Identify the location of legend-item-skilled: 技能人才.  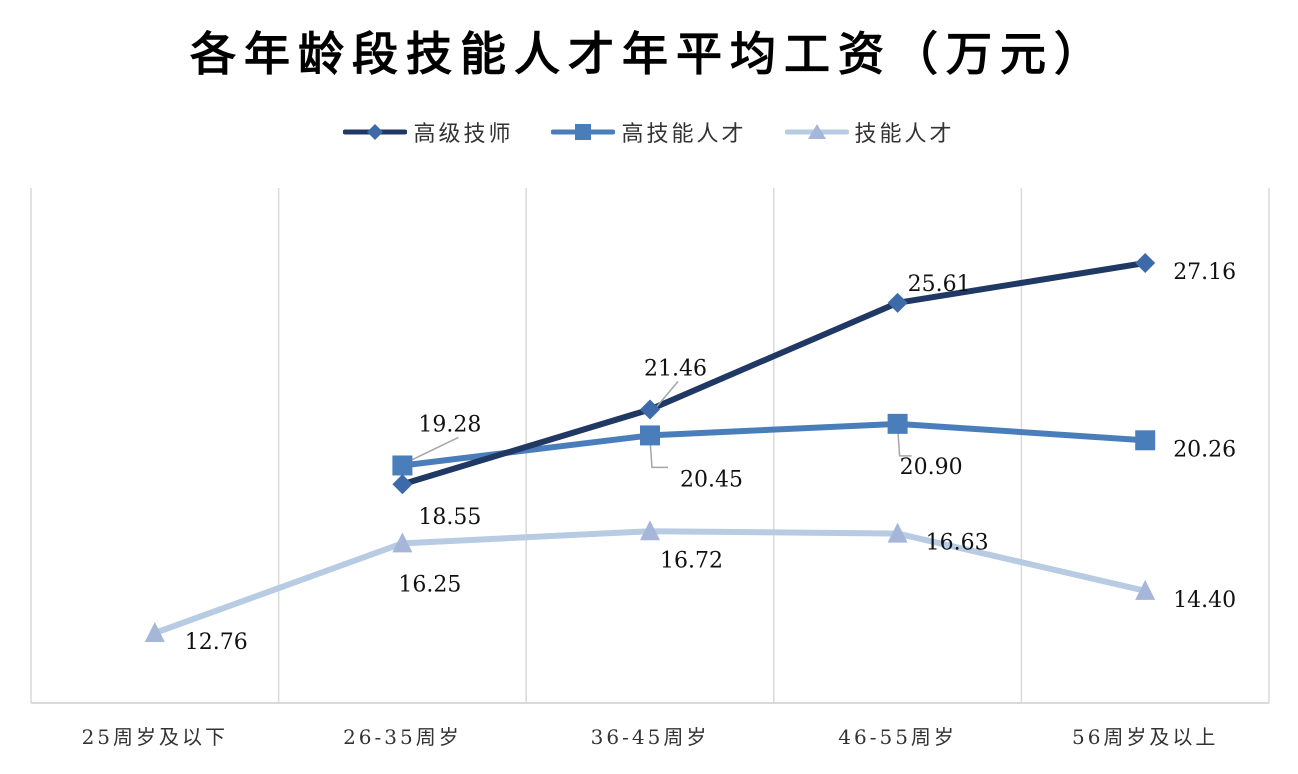
(869, 132).